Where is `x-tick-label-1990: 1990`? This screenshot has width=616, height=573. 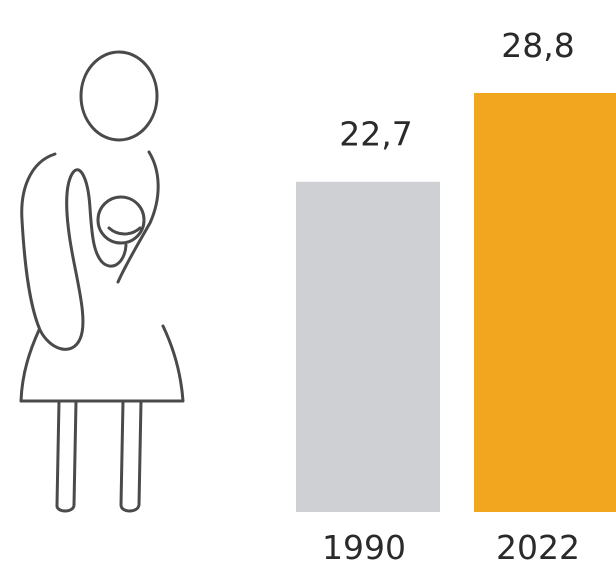 x-tick-label-1990: 1990 is located at coordinates (364, 547).